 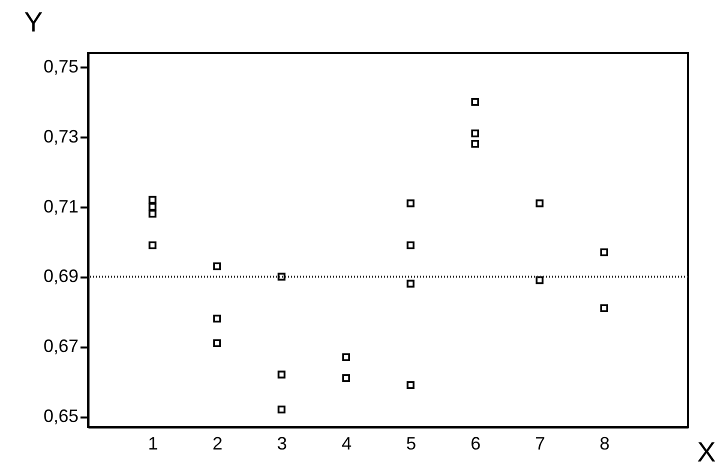 What do you see at coordinates (60, 276) in the screenshot?
I see `y-tick-label: 0,69` at bounding box center [60, 276].